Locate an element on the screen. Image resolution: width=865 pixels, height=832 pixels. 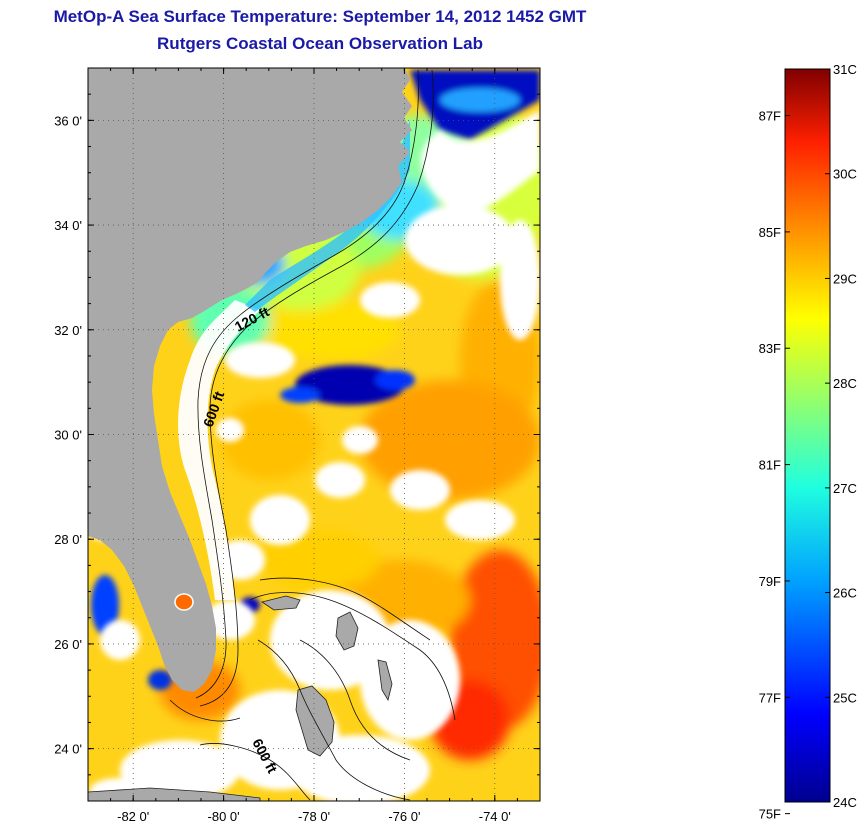
lon-tick-label: -76 0' is located at coordinates (404, 816).